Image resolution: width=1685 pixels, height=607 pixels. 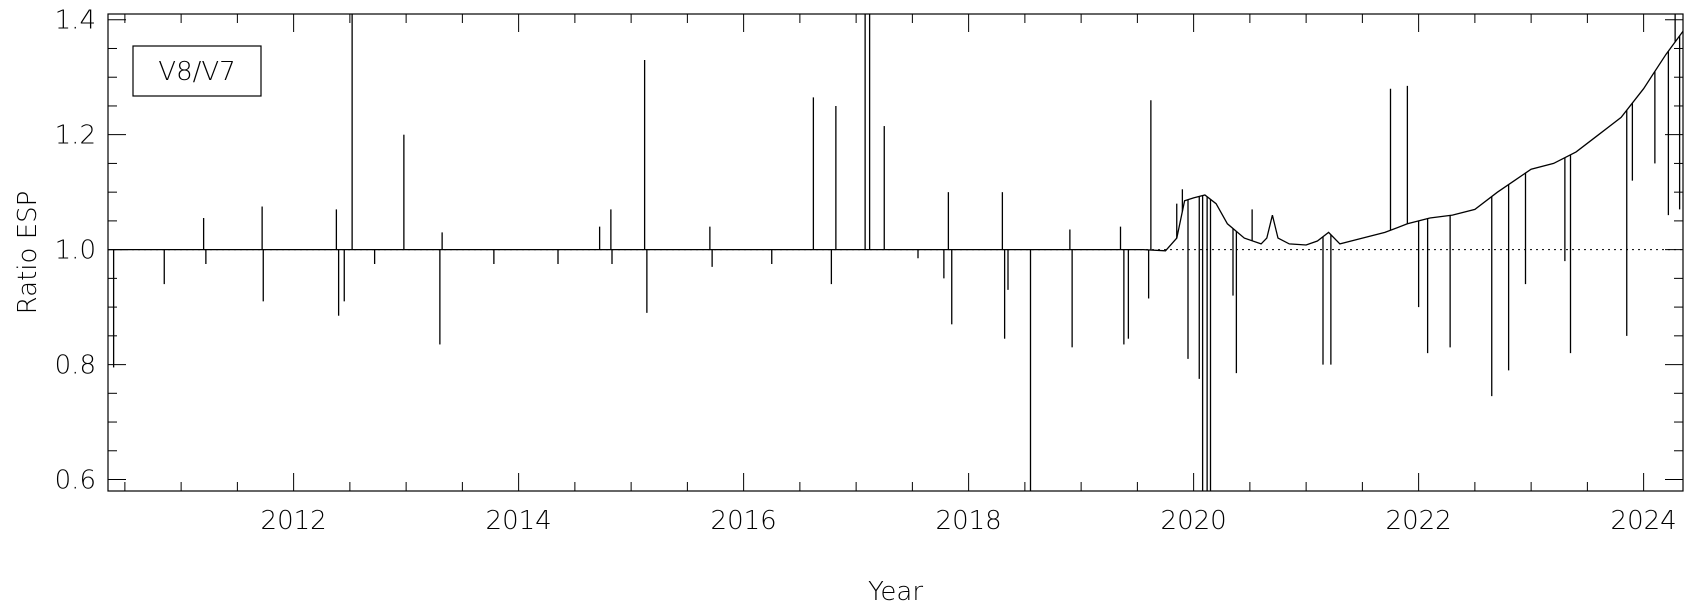 What do you see at coordinates (519, 521) in the screenshot?
I see `x-tick-label: 2014` at bounding box center [519, 521].